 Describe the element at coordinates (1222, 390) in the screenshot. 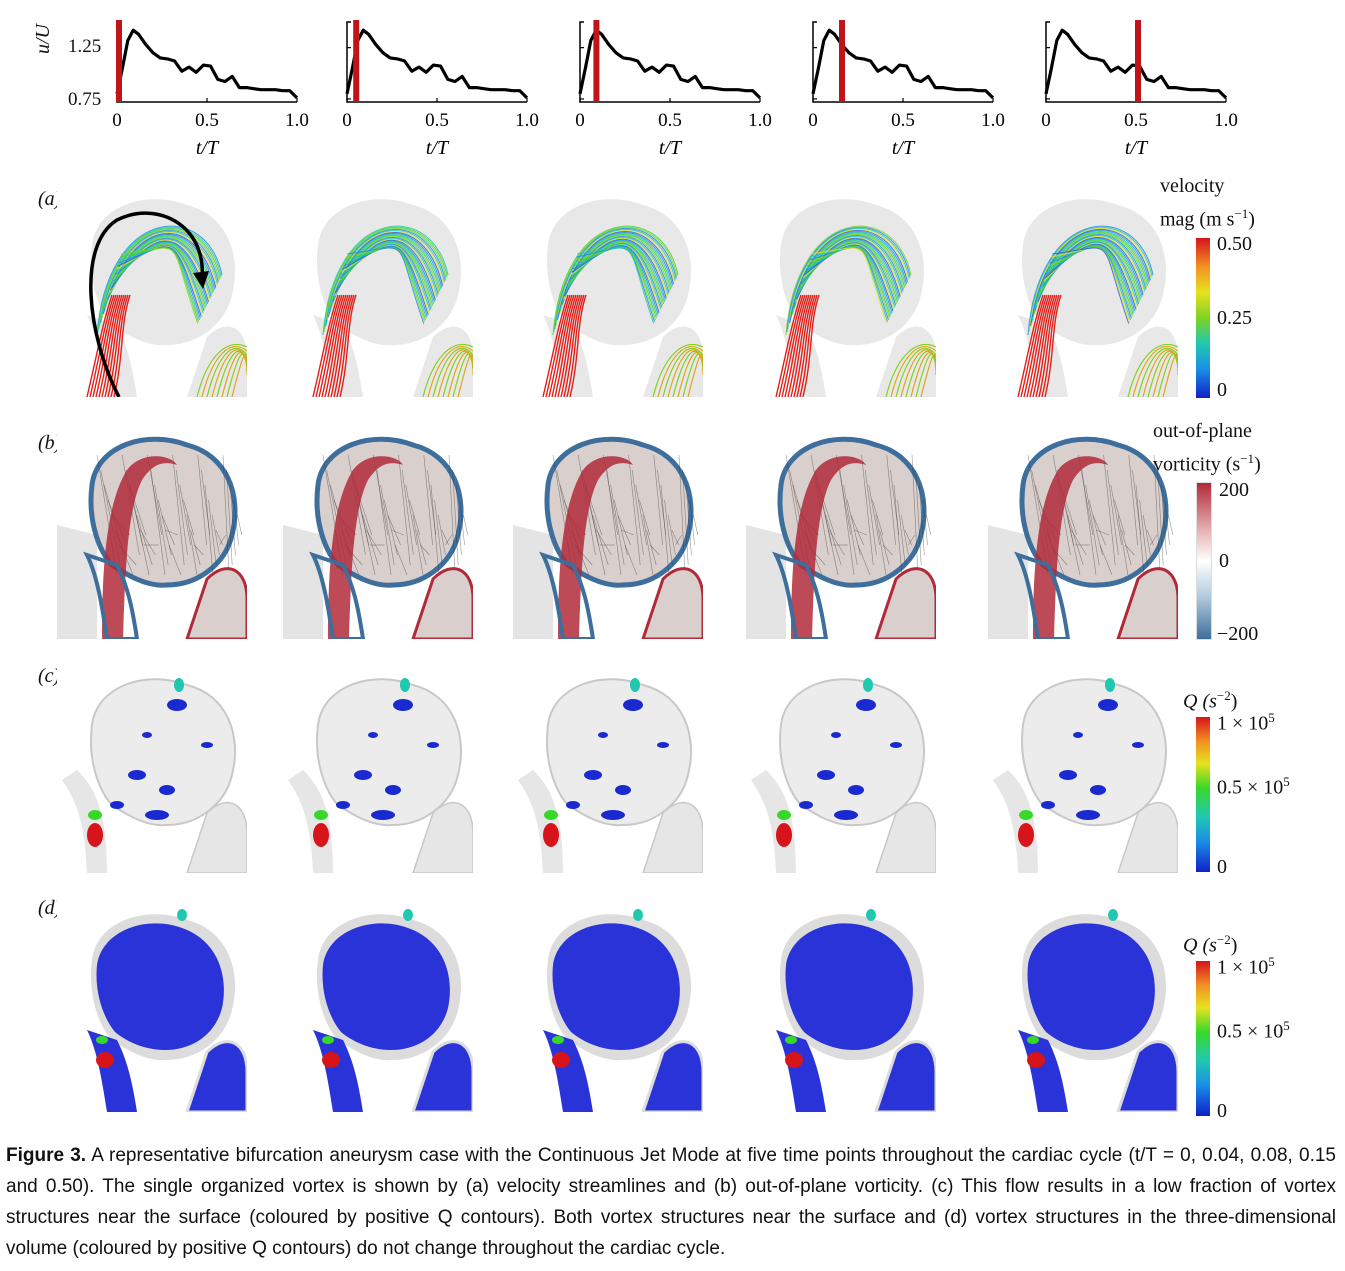

I see `colorbar-a-tick-min: 0` at that location.